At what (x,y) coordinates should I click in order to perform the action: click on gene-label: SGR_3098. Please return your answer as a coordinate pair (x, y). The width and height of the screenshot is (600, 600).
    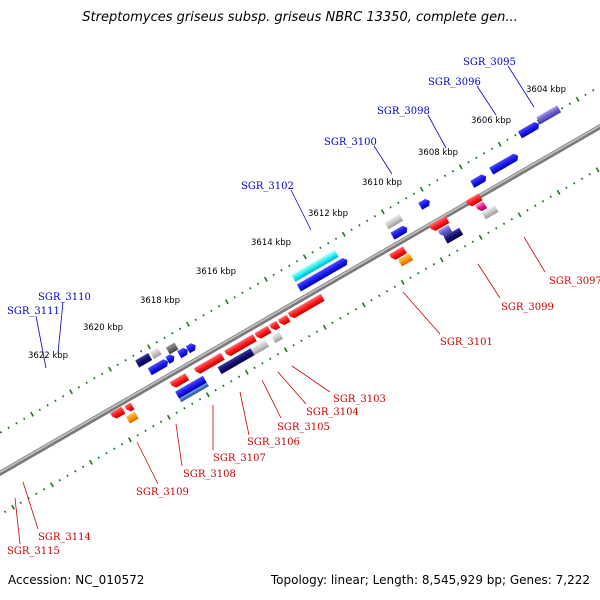
    Looking at the image, I should click on (403, 111).